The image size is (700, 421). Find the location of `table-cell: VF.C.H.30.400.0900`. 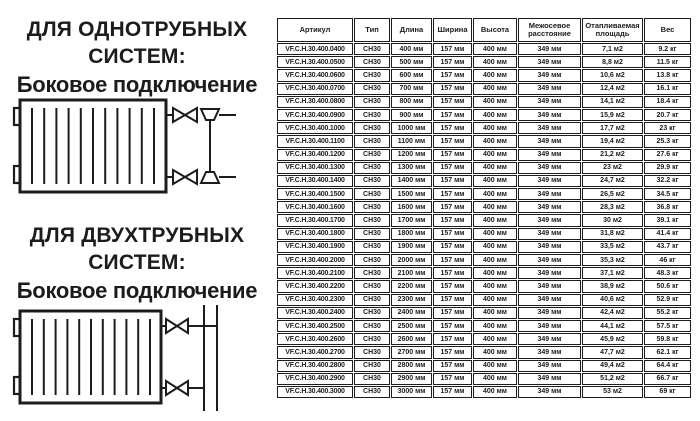

table-cell: VF.C.H.30.400.0900 is located at coordinates (315, 115).